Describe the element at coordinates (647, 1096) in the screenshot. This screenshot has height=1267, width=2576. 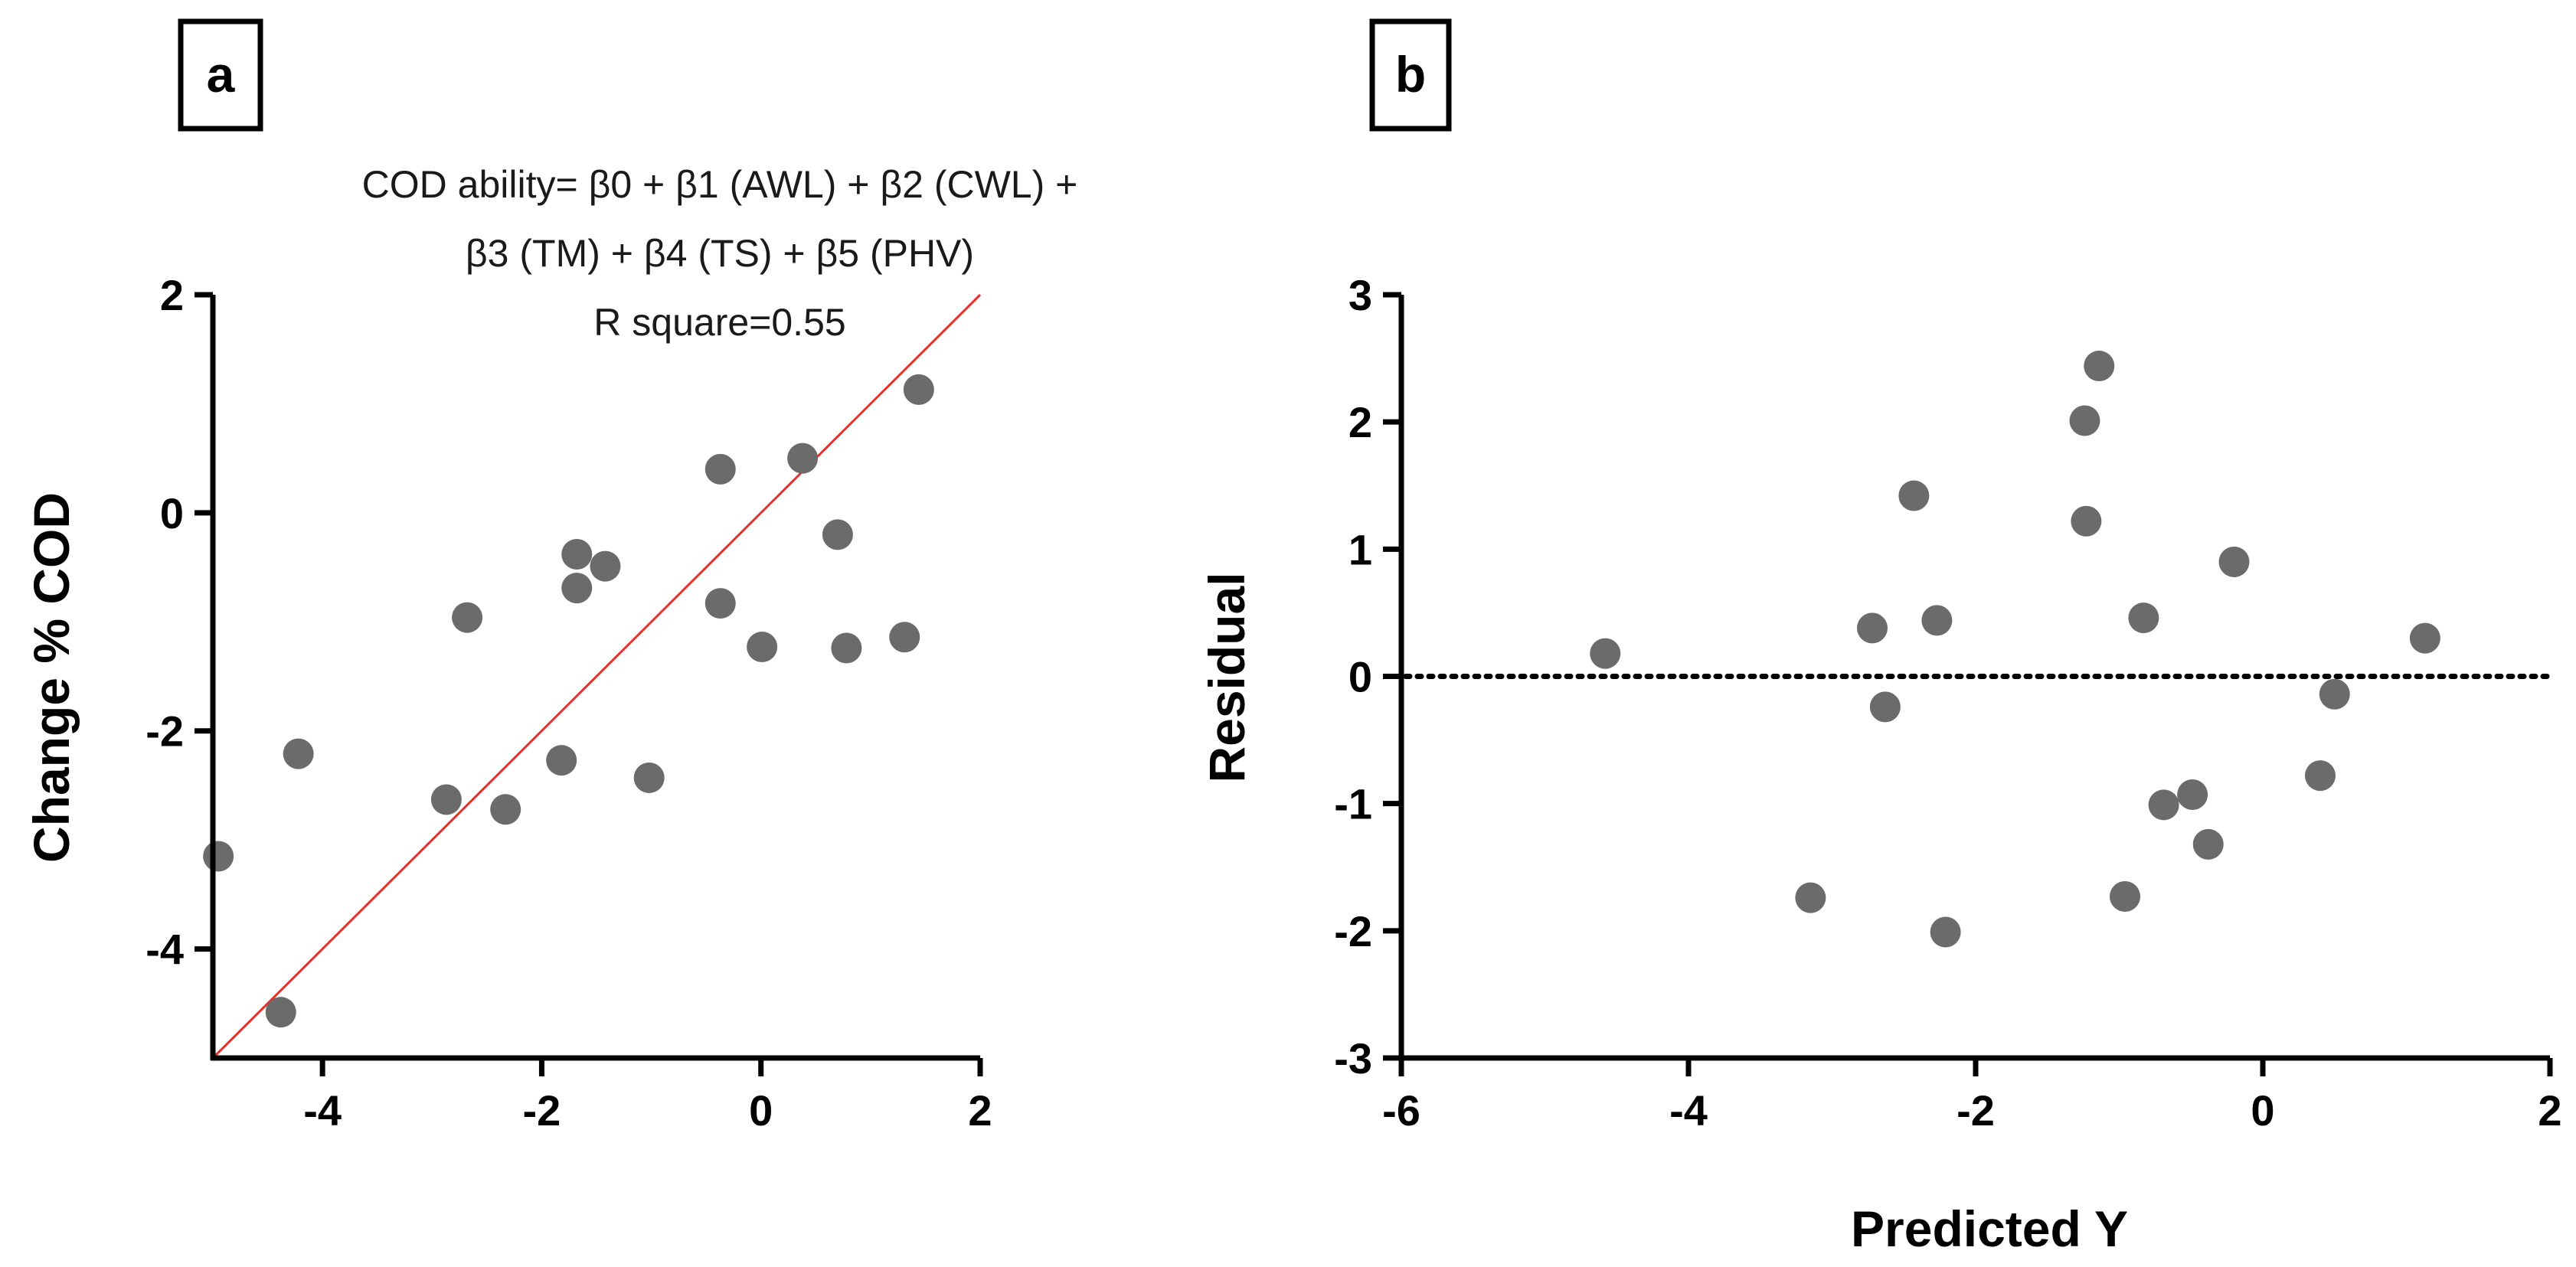
I see `panel-a-x-ticks: -4 -2 0 2` at that location.